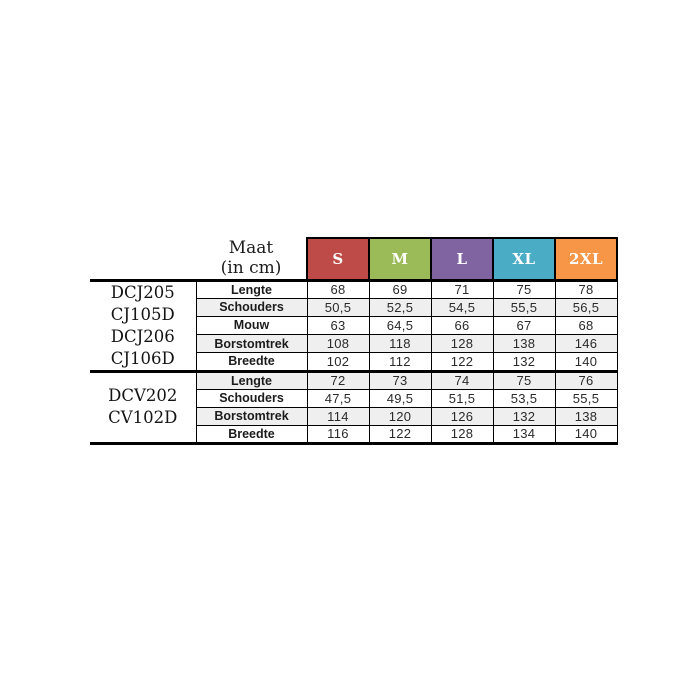 Image resolution: width=700 pixels, height=700 pixels. What do you see at coordinates (400, 307) in the screenshot?
I see `size-value-cell: 52,5` at bounding box center [400, 307].